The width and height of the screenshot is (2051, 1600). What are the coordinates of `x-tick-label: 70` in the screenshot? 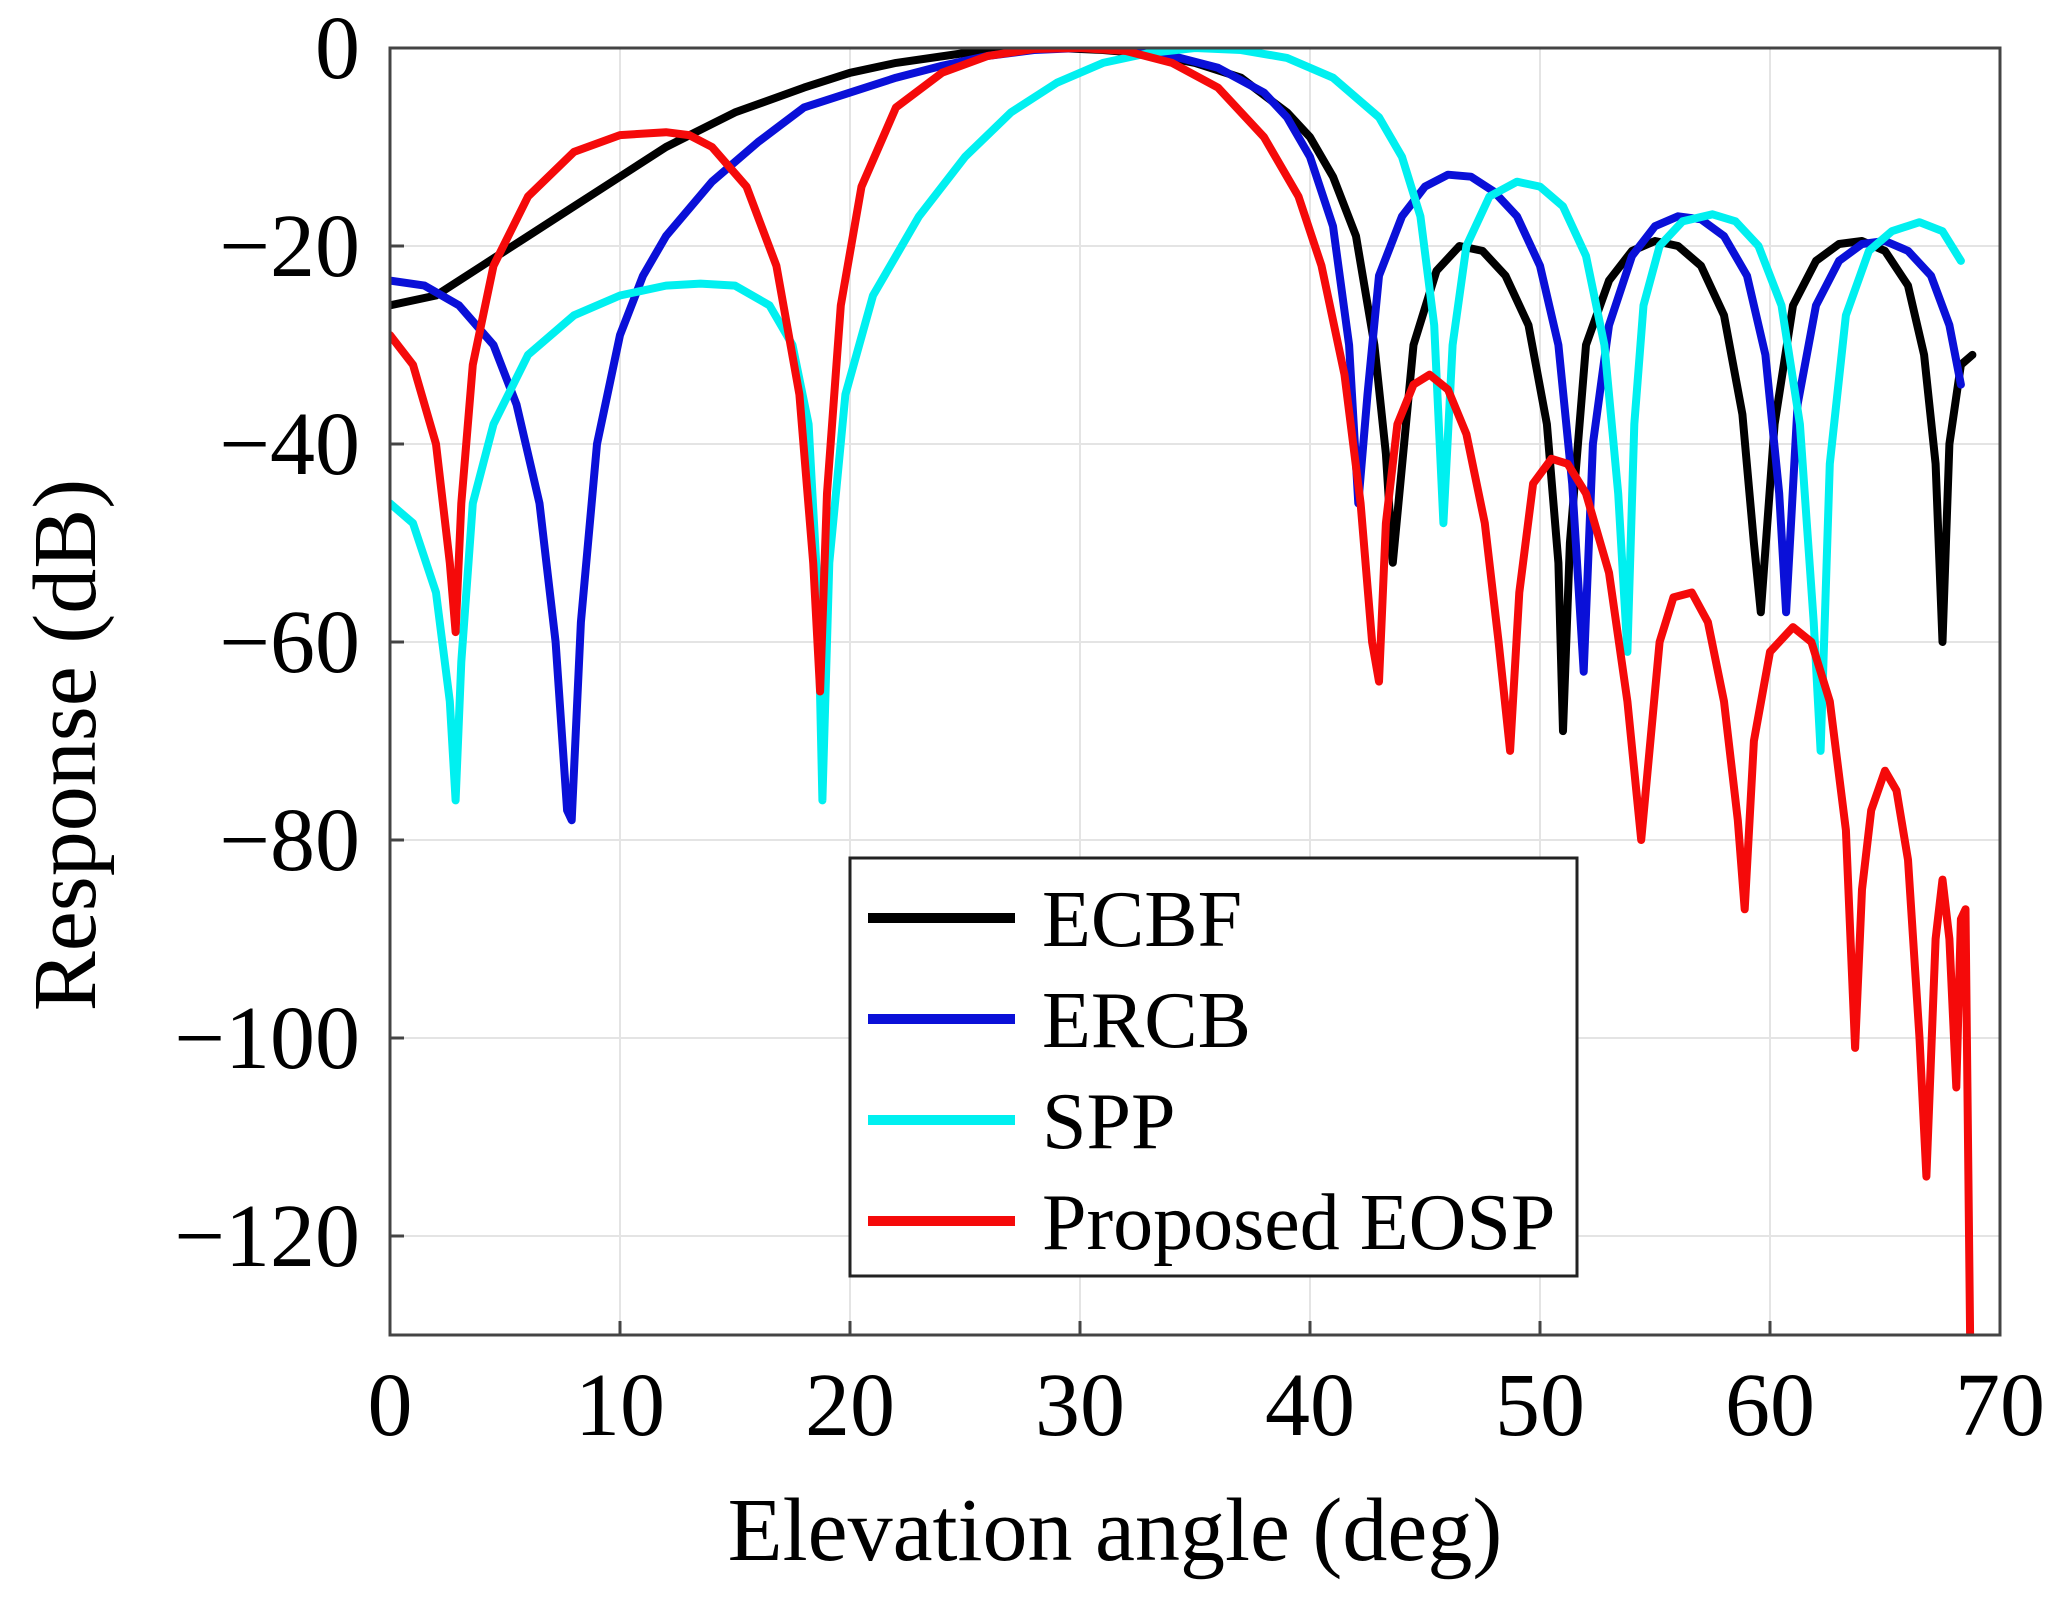 It's located at (2000, 1405).